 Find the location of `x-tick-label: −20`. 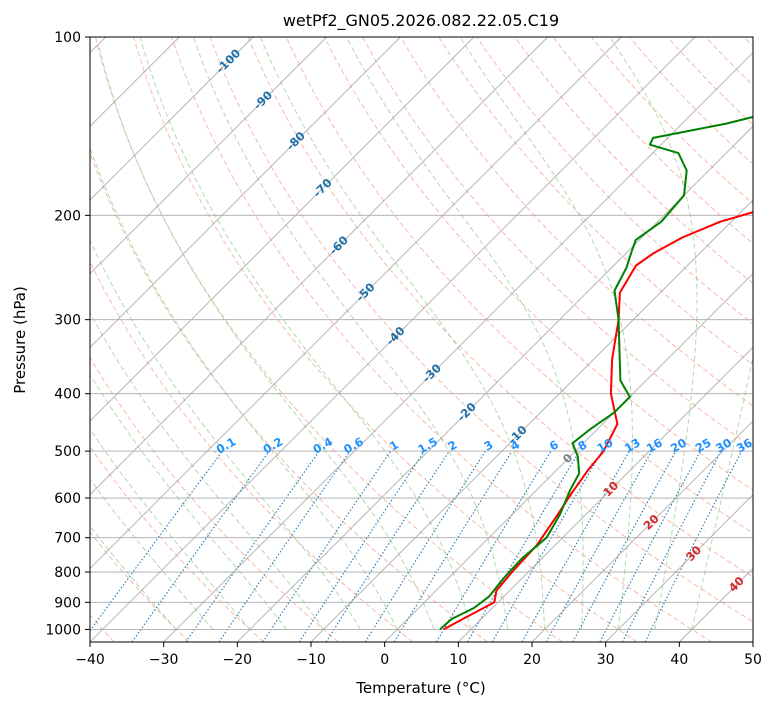

x-tick-label: −20 is located at coordinates (238, 660).